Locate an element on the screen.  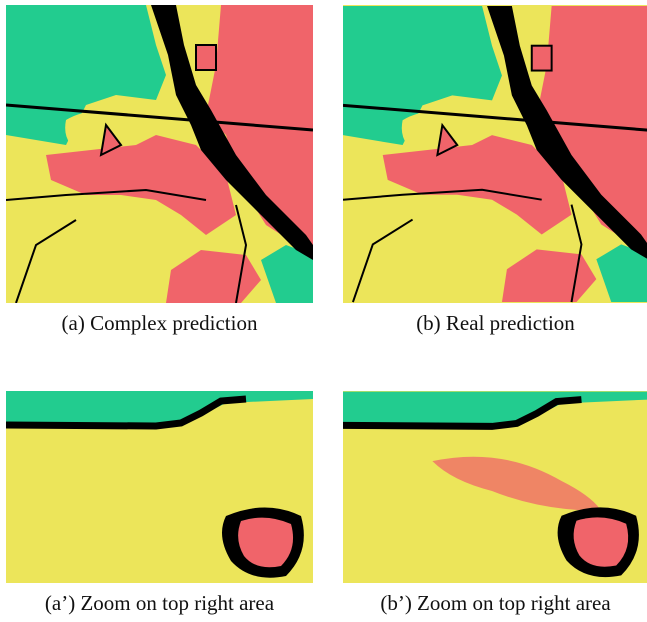
zoom-map-a is located at coordinates (159, 487).